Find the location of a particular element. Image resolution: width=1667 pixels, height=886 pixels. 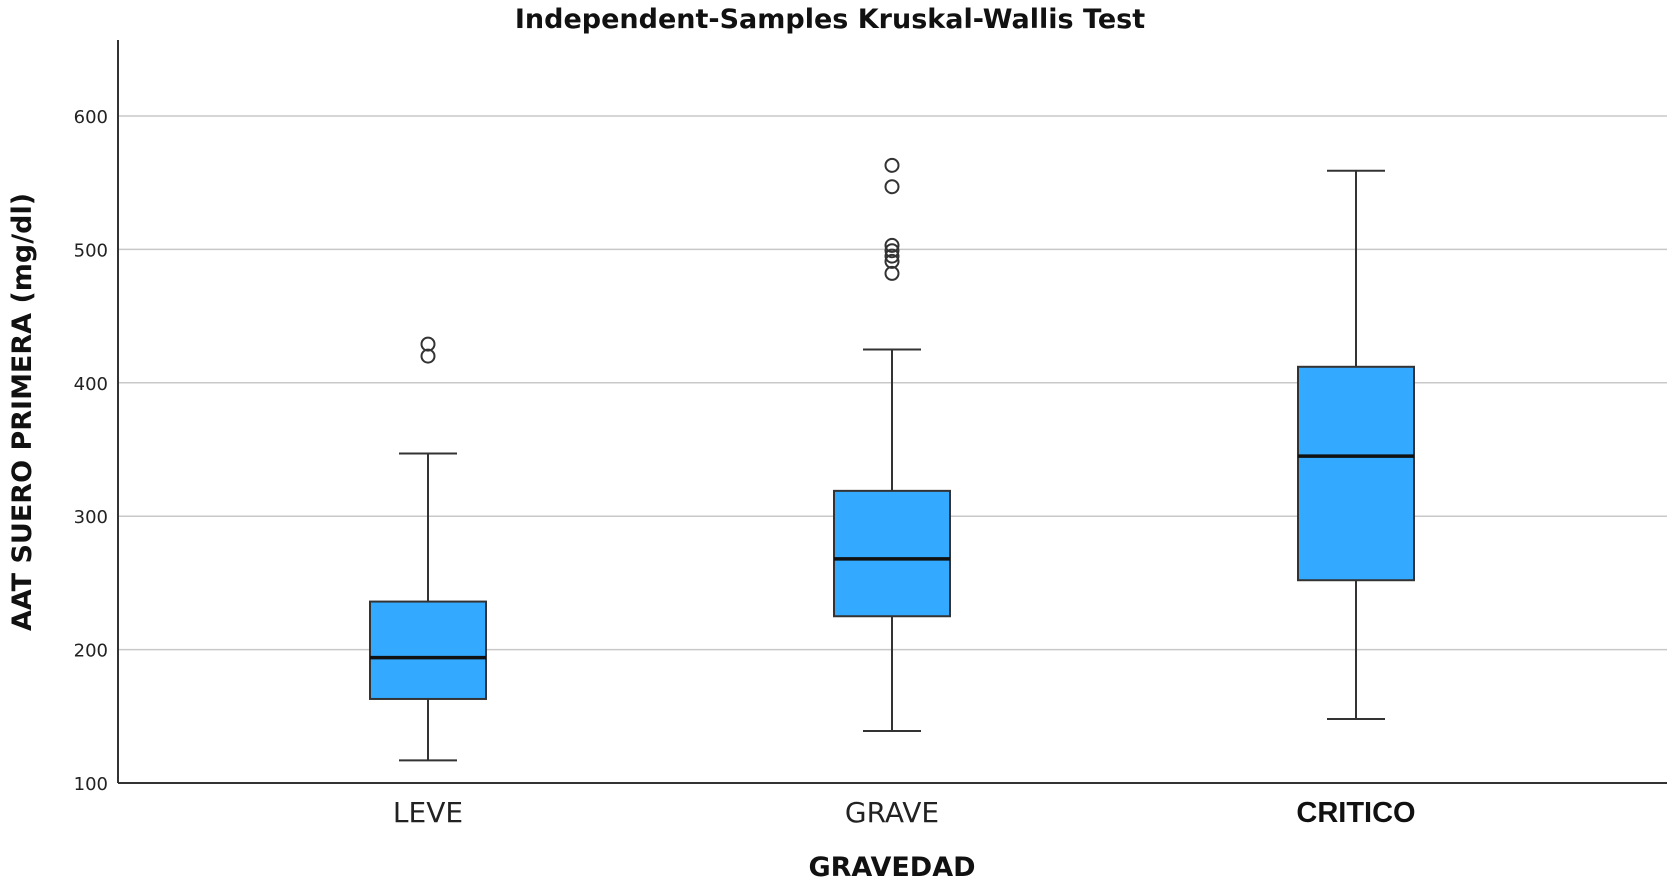

y-axis-label: AAT SUERO PRIMERA (mg/dl) is located at coordinates (22, 412).